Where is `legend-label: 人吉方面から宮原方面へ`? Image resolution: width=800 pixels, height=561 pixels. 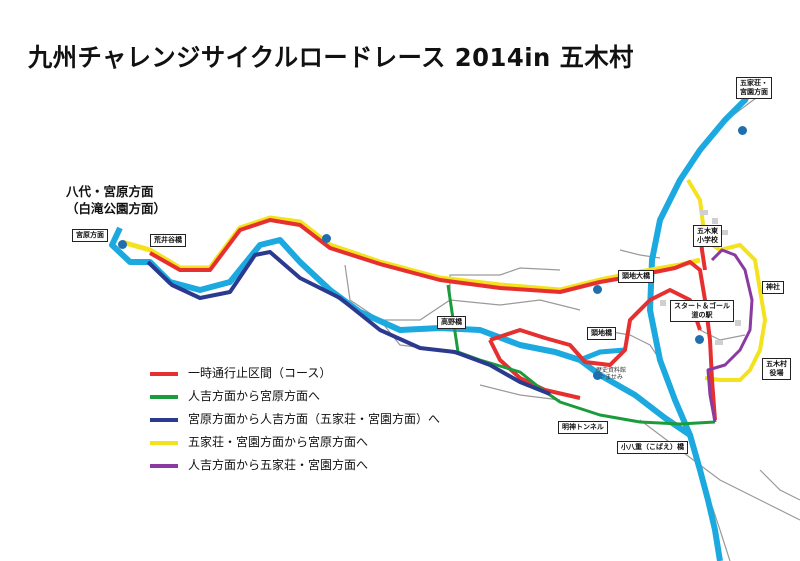 legend-label: 人吉方面から宮原方面へ is located at coordinates (254, 396).